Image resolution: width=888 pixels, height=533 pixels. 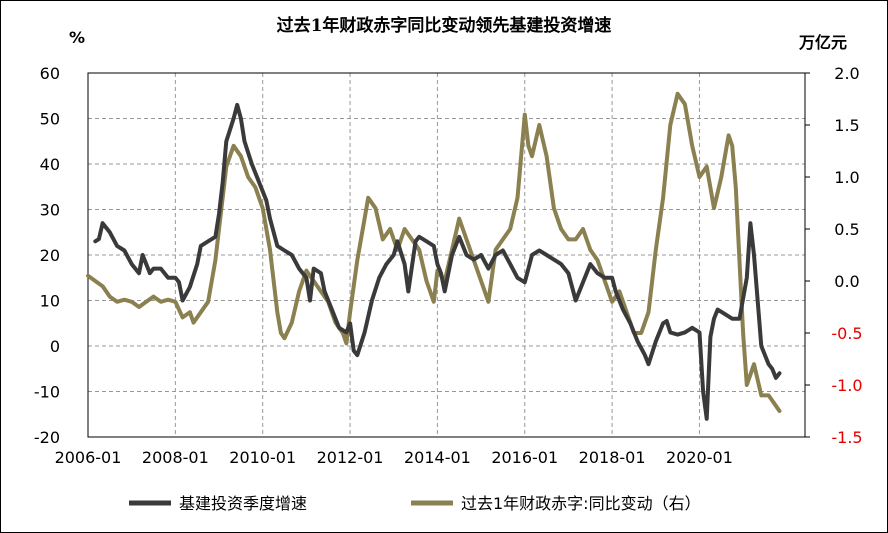 I want to click on right-tick-label: -1.5, so click(x=846, y=437).